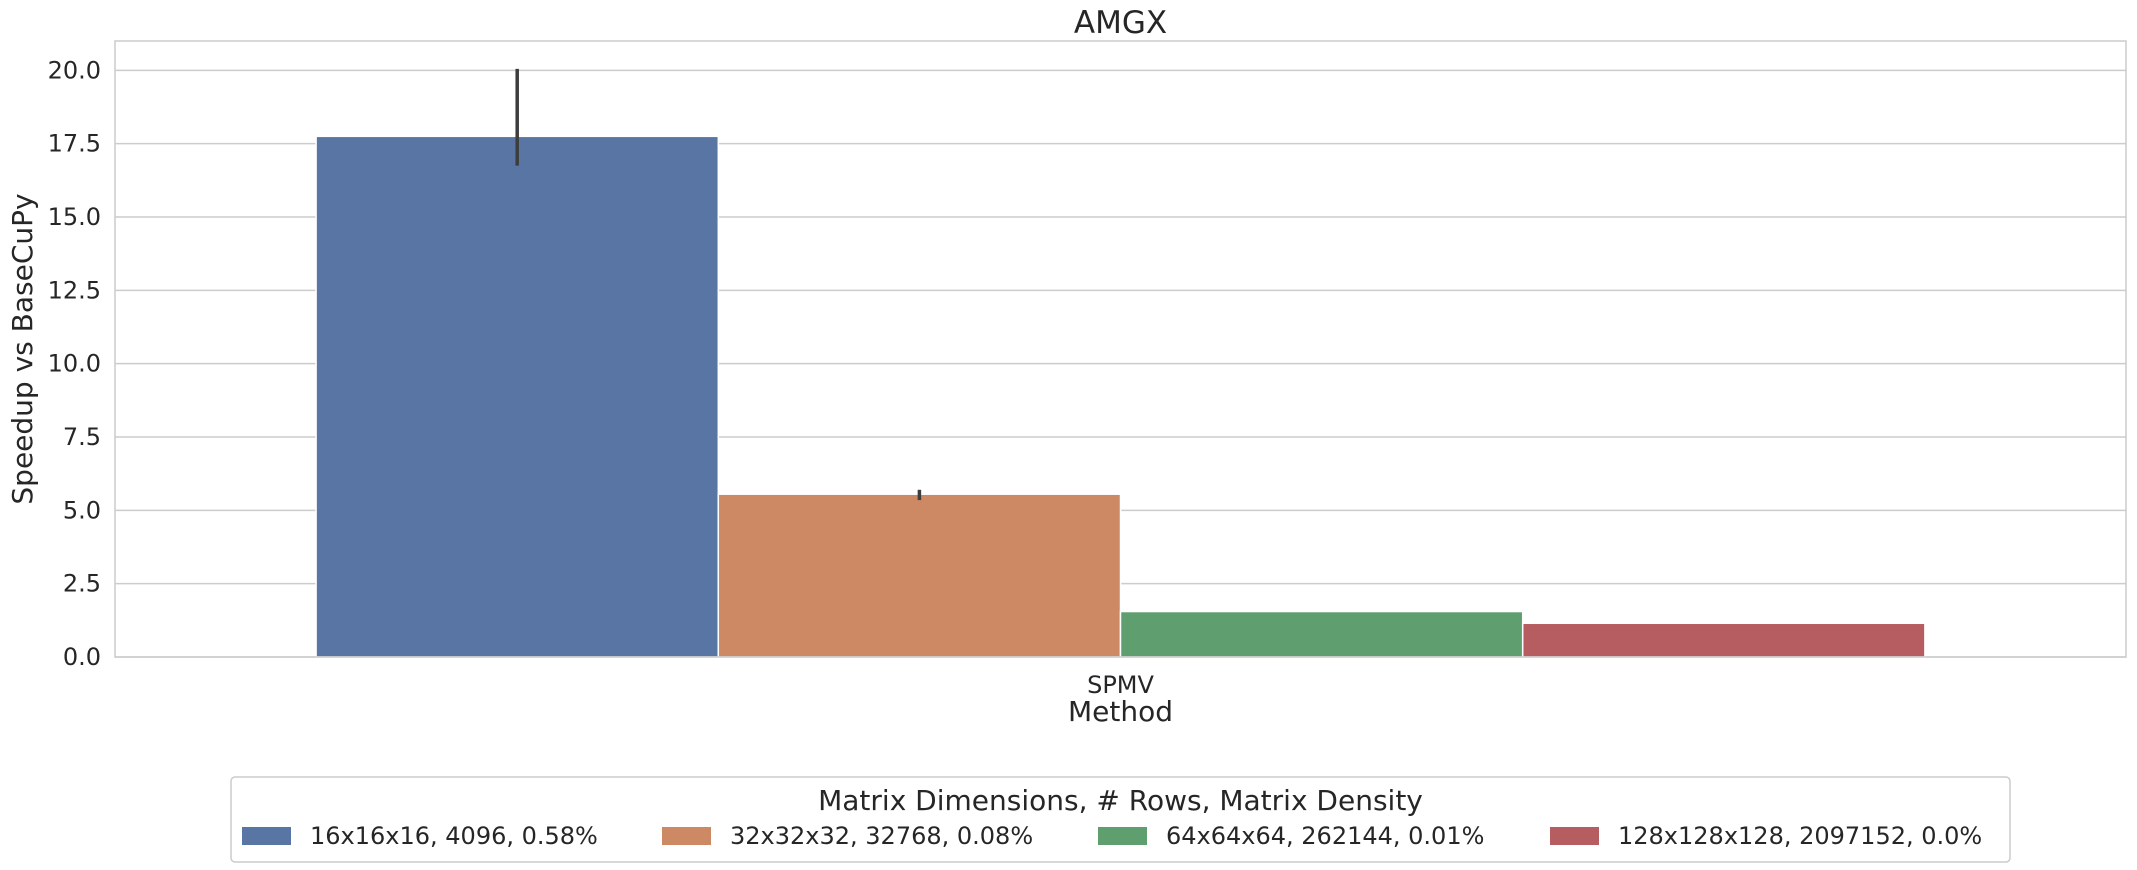 Image resolution: width=2137 pixels, height=870 pixels. What do you see at coordinates (74, 217) in the screenshot?
I see `y-tick-label: 15.0` at bounding box center [74, 217].